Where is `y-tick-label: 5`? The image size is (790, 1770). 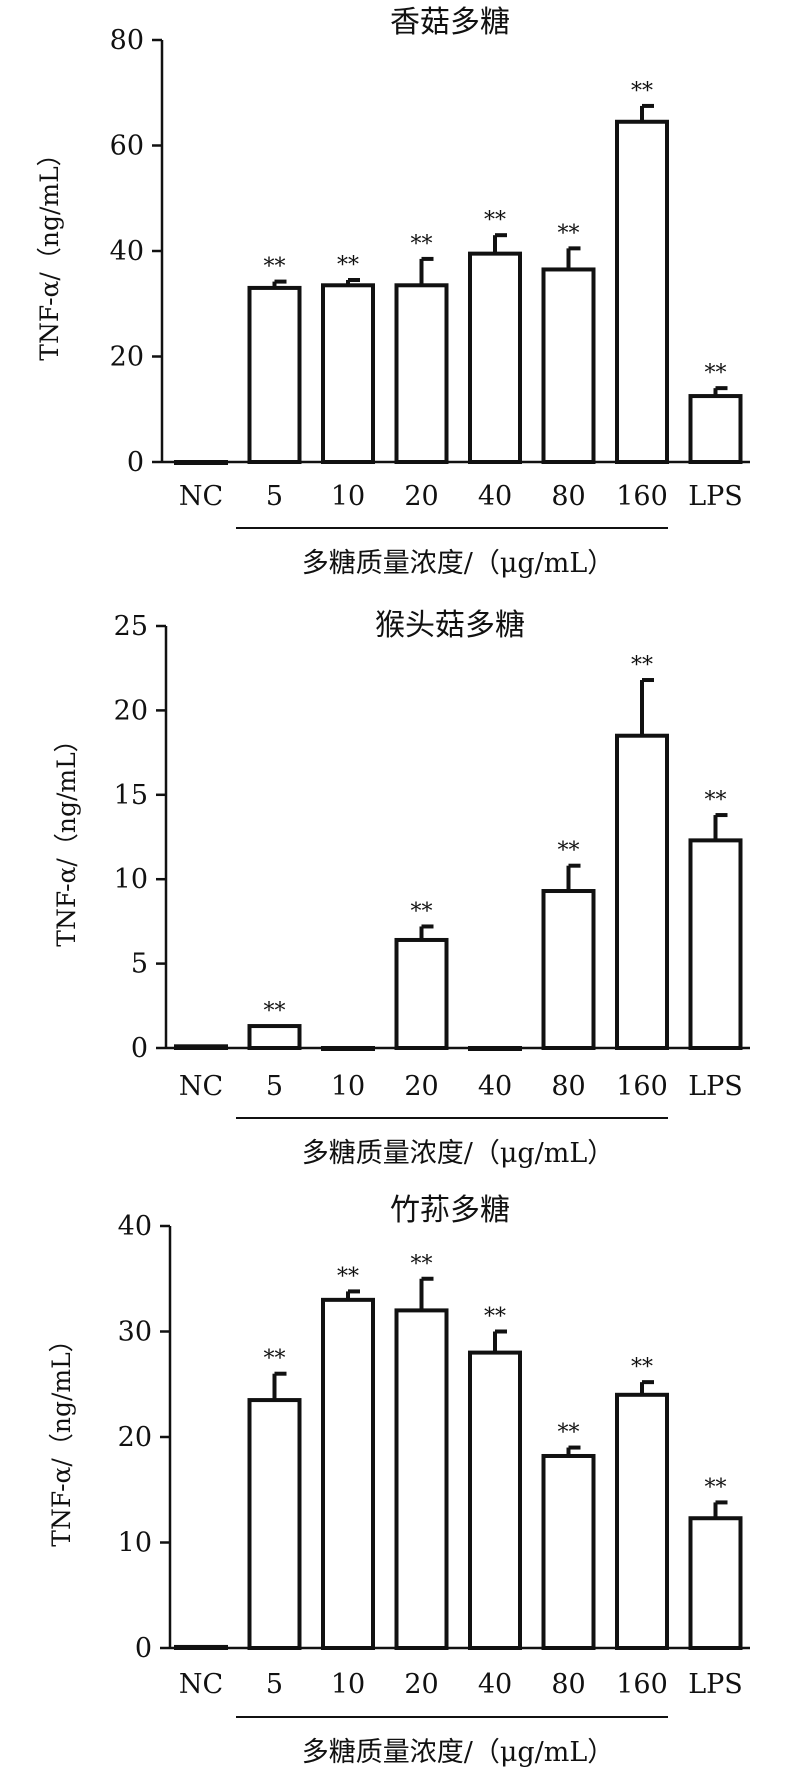
y-tick-label: 5 is located at coordinates (139, 964).